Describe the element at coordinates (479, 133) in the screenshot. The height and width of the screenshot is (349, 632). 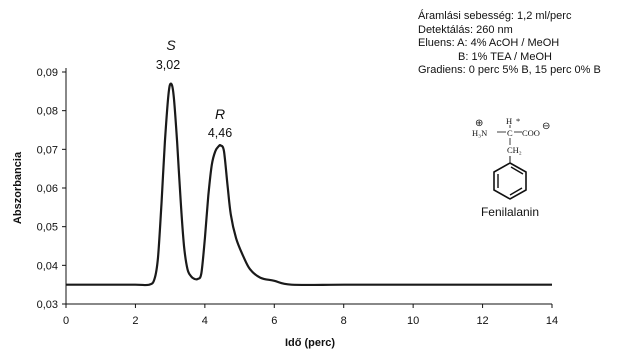
I see `amine-group: H₃N` at that location.